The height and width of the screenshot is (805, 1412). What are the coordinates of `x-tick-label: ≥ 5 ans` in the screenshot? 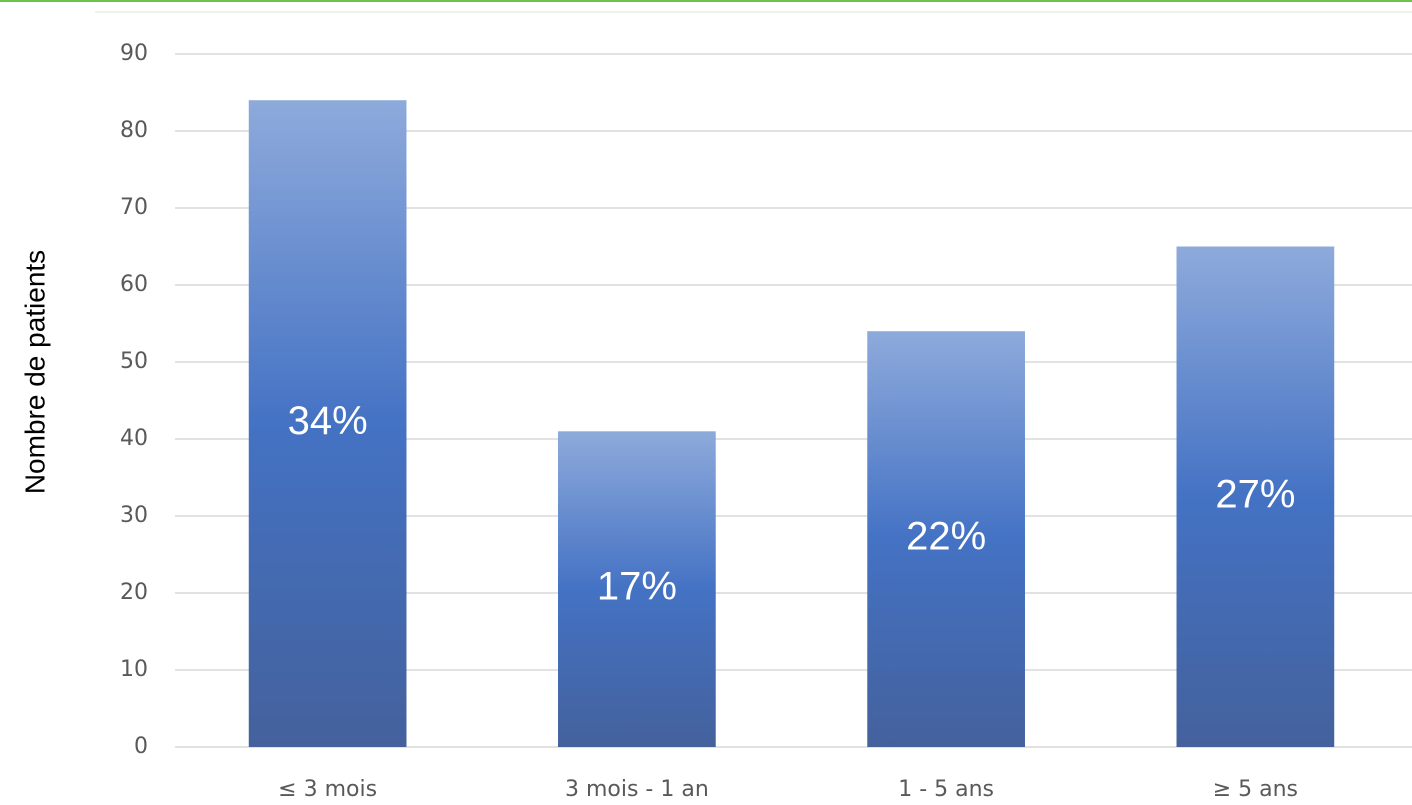 It's located at (1255, 789).